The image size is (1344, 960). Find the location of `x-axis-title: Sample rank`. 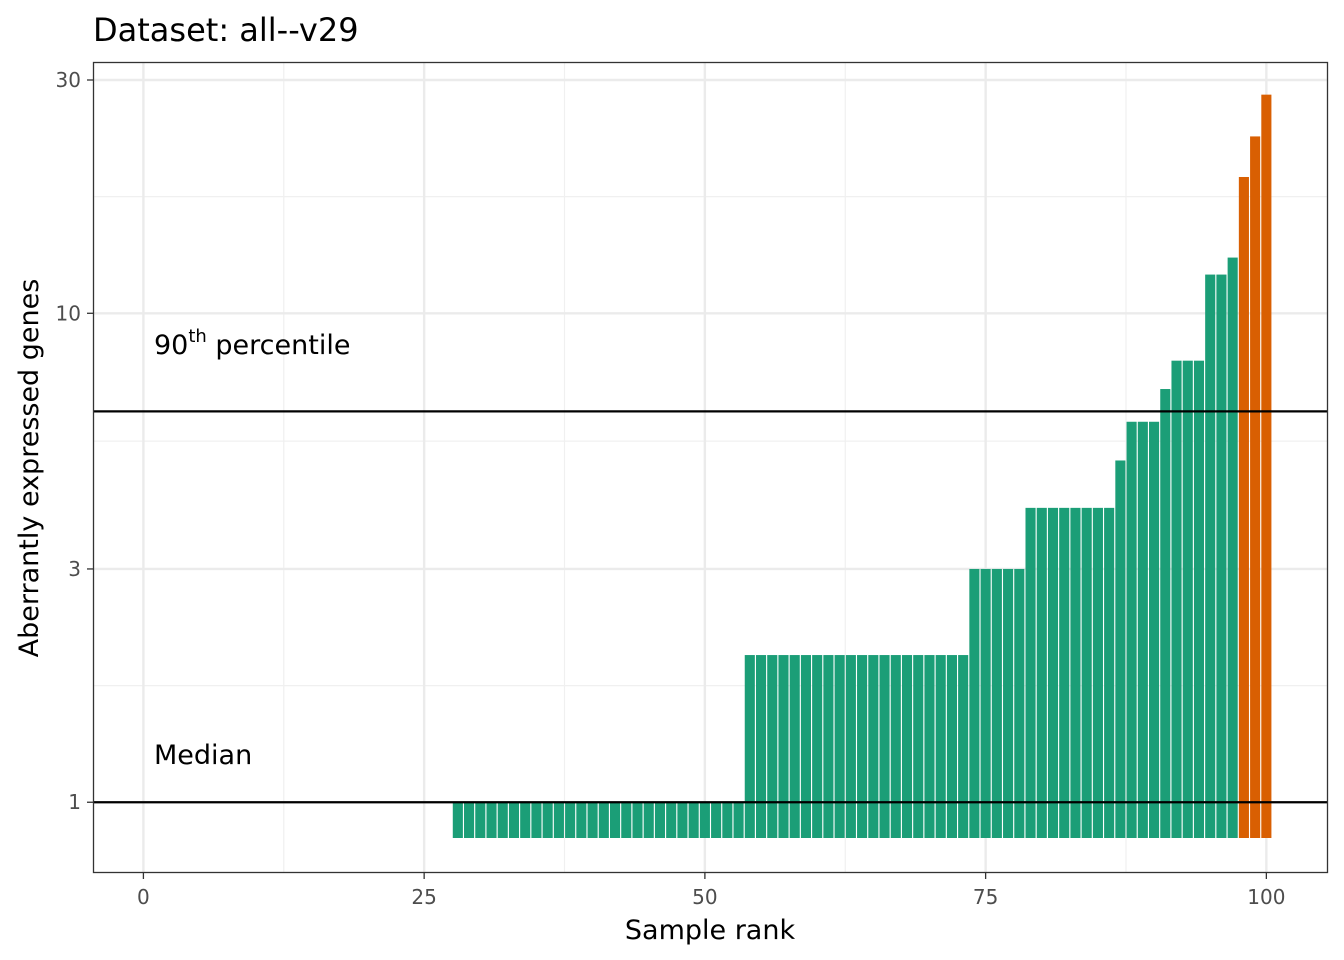

x-axis-title: Sample rank is located at coordinates (710, 930).